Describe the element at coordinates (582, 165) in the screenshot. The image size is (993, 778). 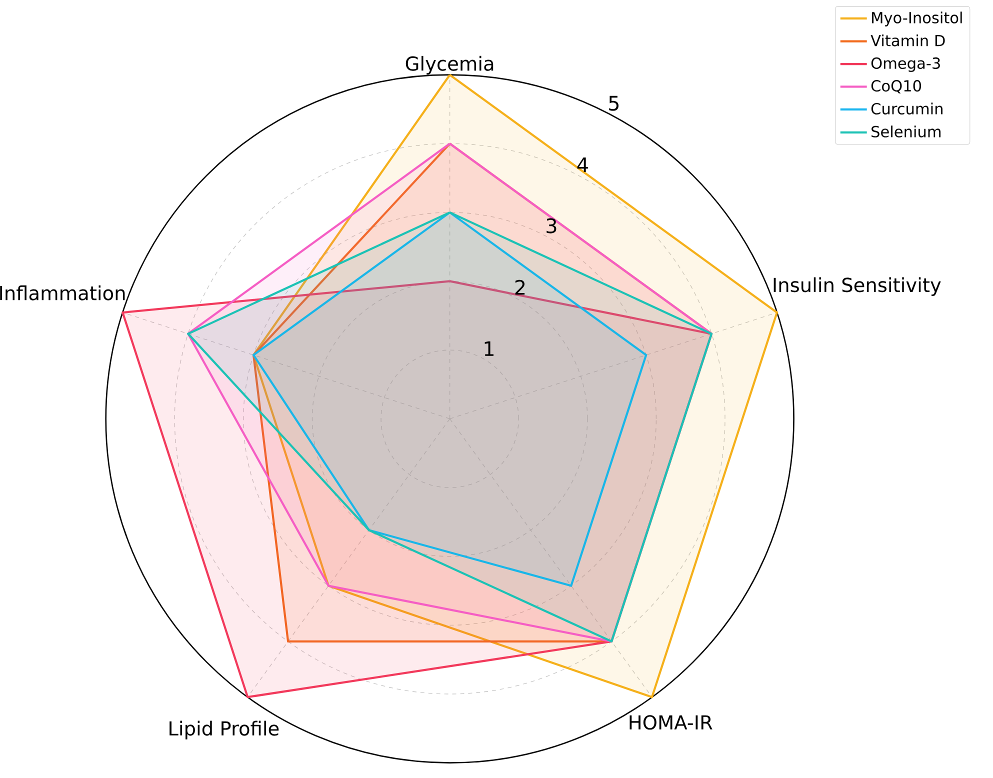
I see `y-tick-label: 4` at that location.